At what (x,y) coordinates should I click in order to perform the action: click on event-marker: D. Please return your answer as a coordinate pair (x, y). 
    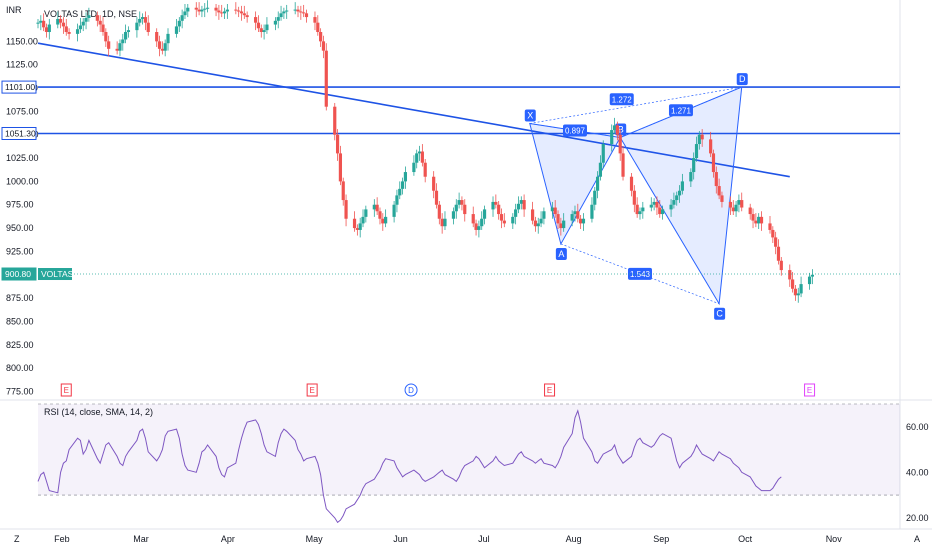
    Looking at the image, I should click on (411, 390).